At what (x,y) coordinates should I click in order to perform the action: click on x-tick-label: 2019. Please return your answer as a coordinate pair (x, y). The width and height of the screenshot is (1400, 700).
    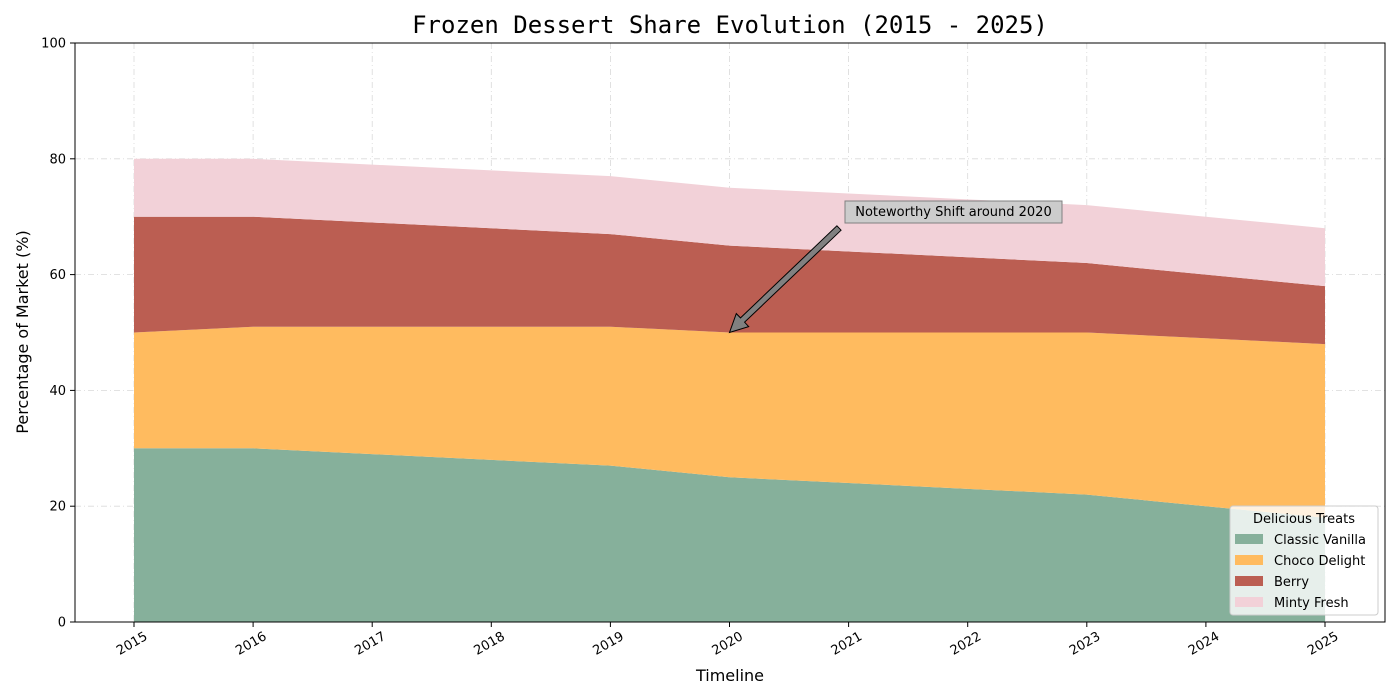
    Looking at the image, I should click on (609, 644).